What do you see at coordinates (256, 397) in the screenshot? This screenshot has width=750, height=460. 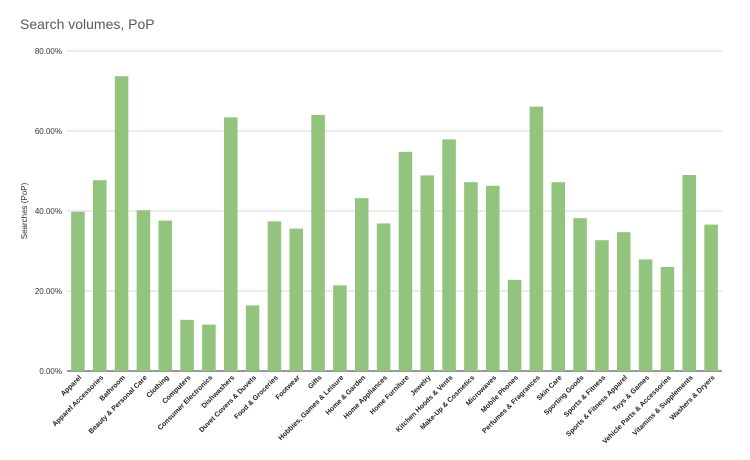 I see `x-tick-label: Food & Groceries` at bounding box center [256, 397].